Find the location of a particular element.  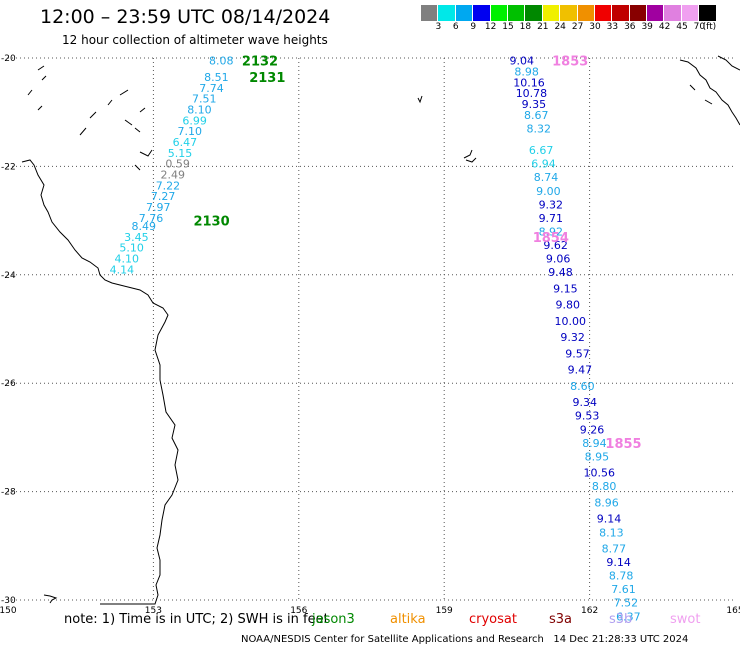

wave-height-value: 10.78 is located at coordinates (532, 93).